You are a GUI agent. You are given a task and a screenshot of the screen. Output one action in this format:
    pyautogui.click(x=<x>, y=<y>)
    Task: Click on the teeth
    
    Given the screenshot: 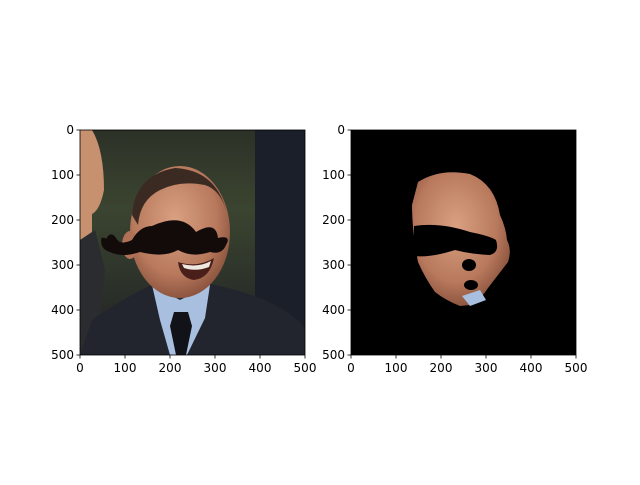 What is the action you would take?
    pyautogui.click(x=196, y=265)
    